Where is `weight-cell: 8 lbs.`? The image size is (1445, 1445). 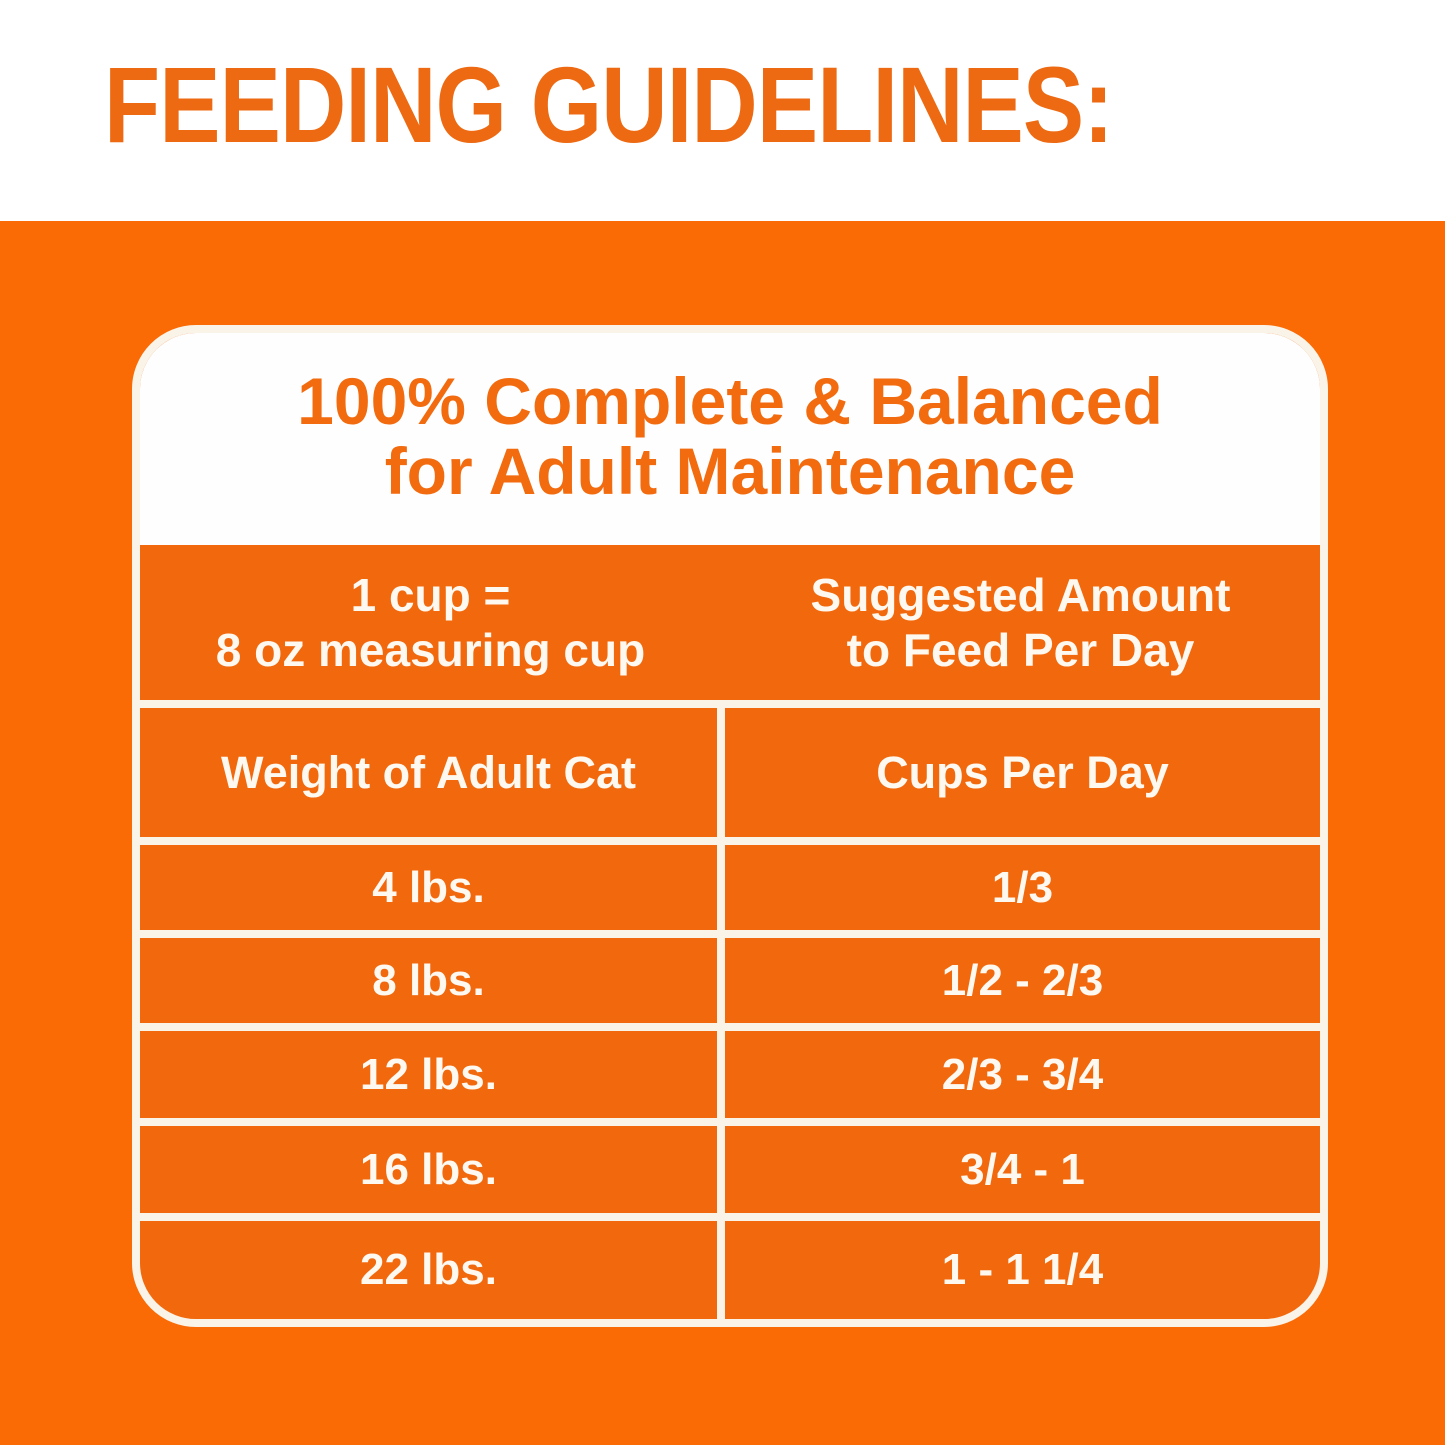
weight-cell: 8 lbs. is located at coordinates (428, 980).